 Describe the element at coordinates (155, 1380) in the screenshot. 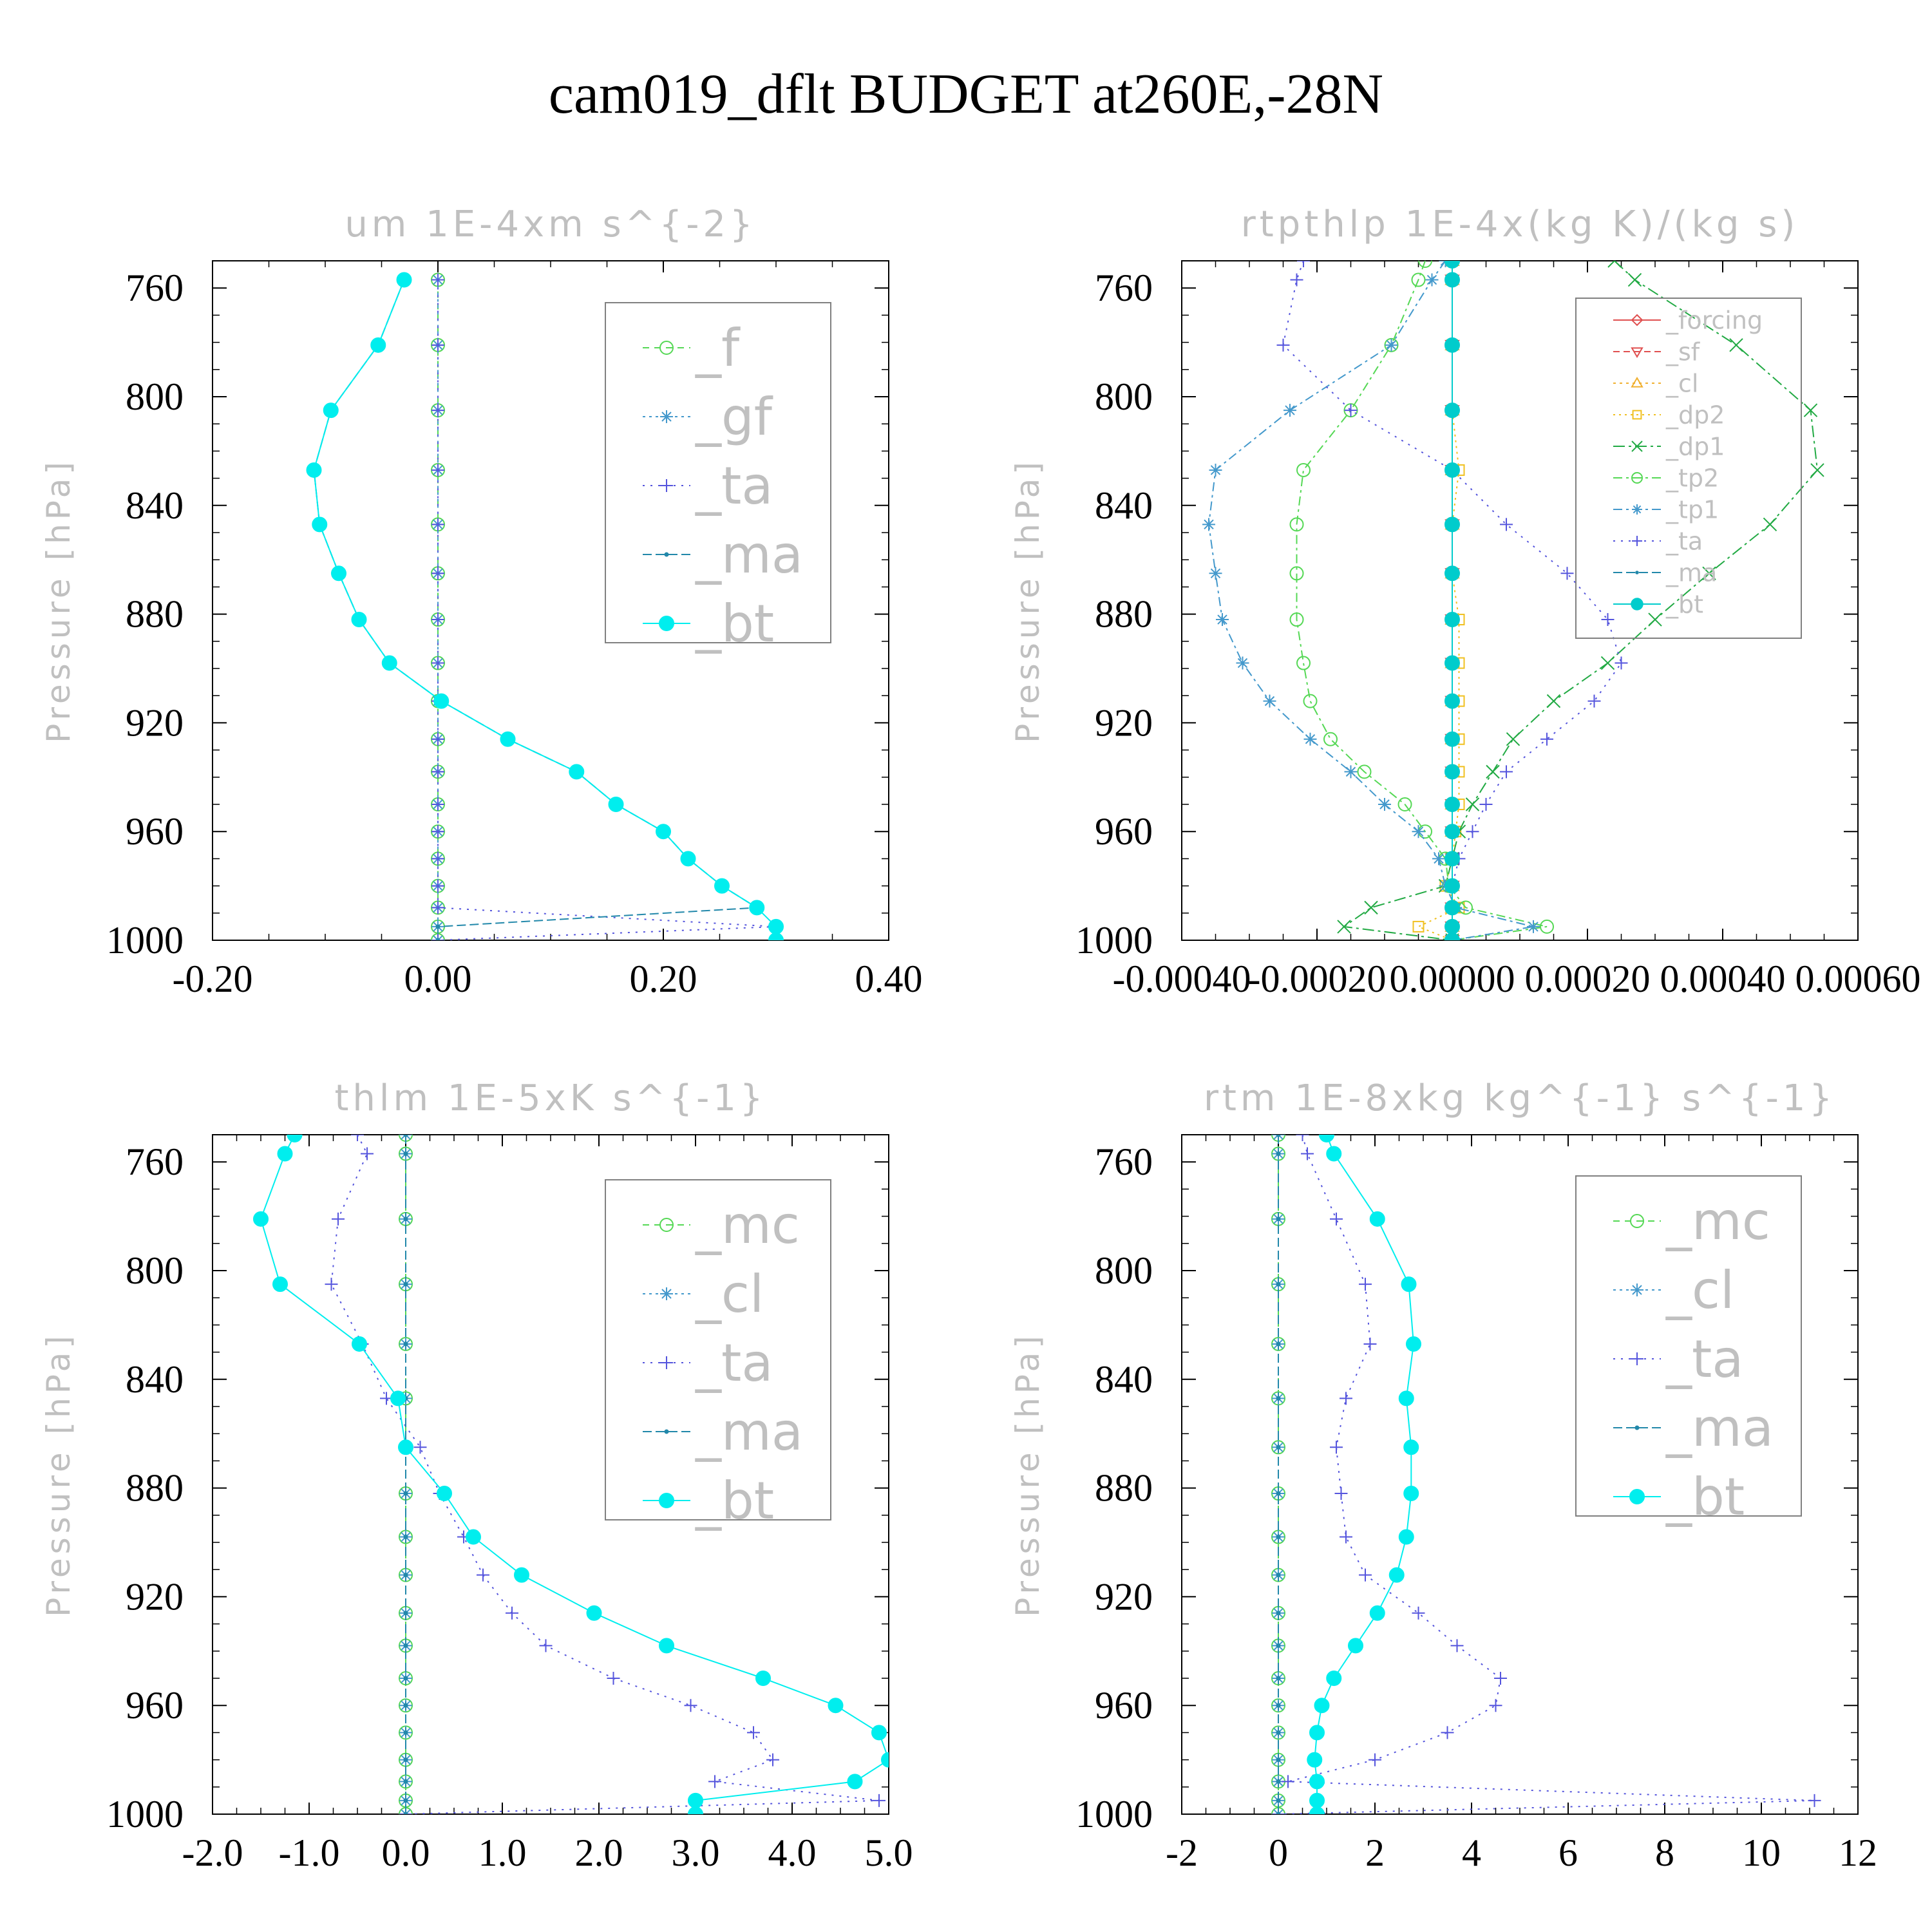

I see `y-tick-label: 840` at that location.